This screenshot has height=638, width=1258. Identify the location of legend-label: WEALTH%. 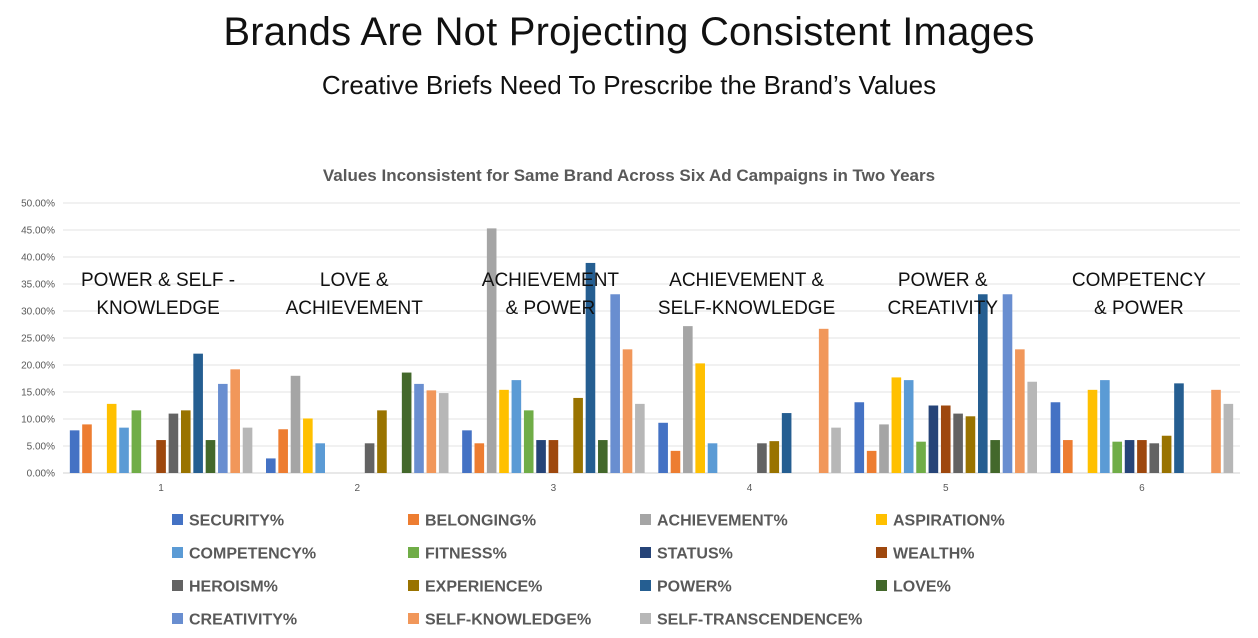
(933, 554).